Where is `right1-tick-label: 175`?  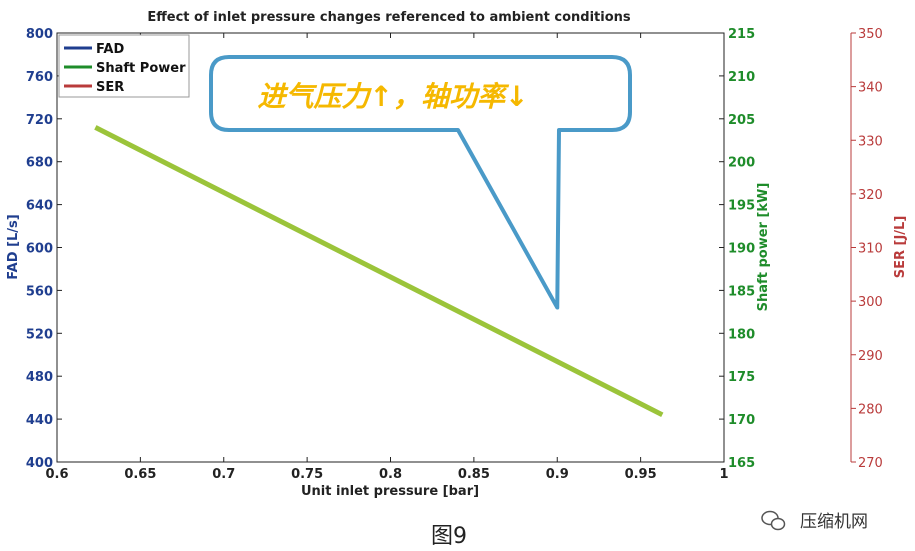 right1-tick-label: 175 is located at coordinates (741, 377).